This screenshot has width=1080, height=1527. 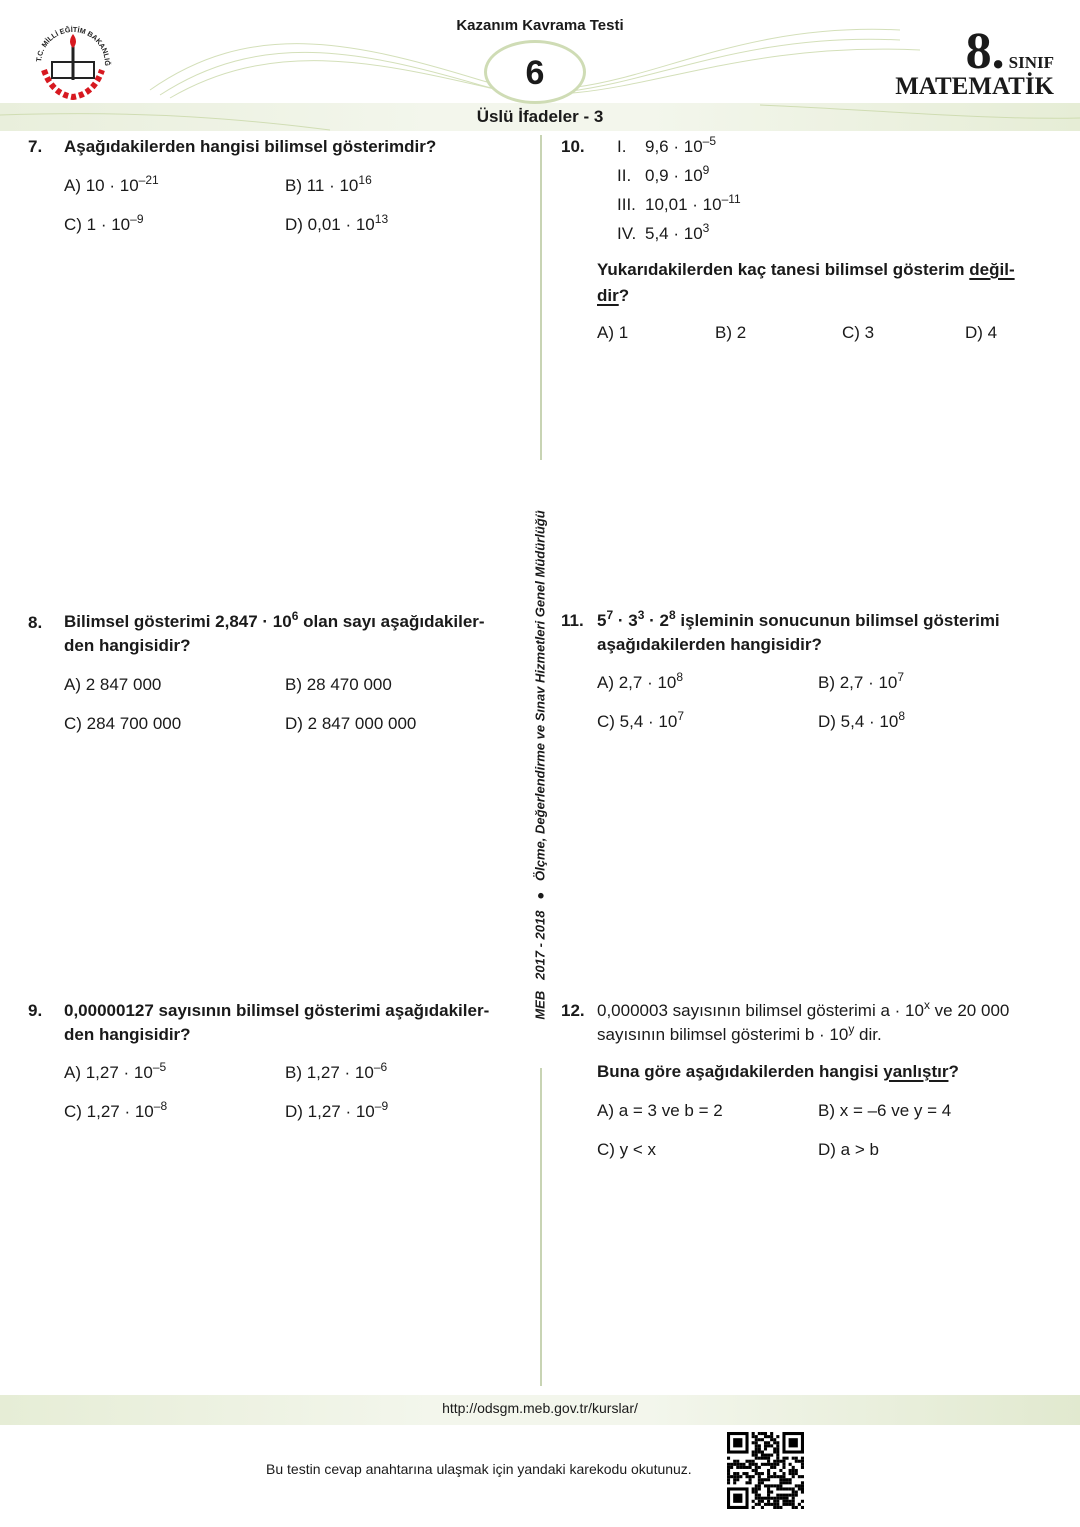 I want to click on option-c: C) 1,27 · 10–8, so click(x=116, y=1110).